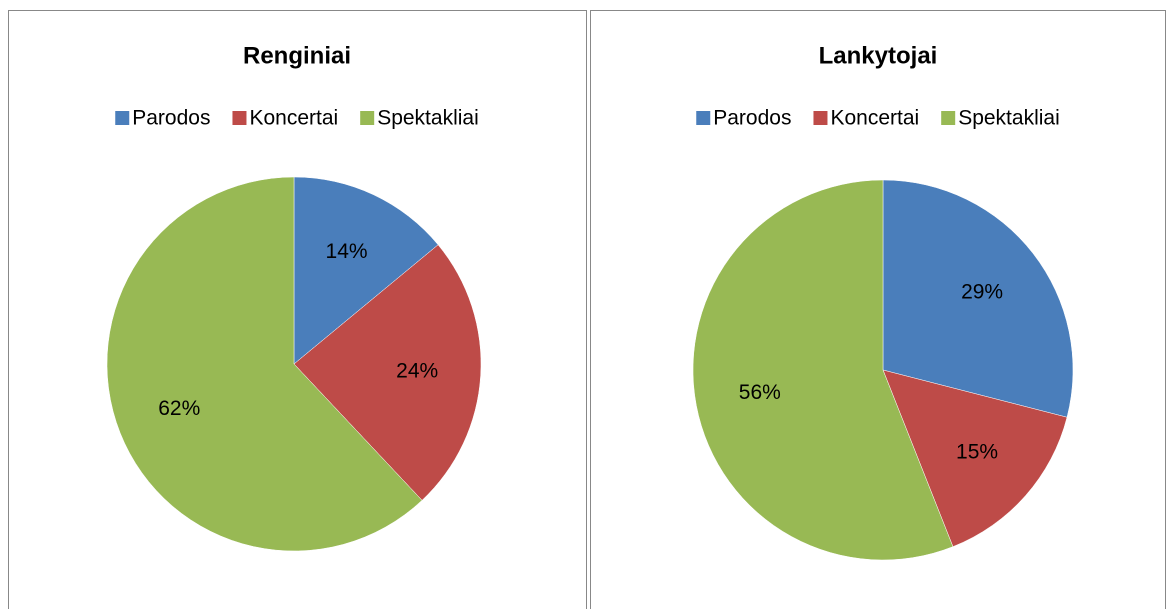  I want to click on chart-title: Renginiai, so click(297, 55).